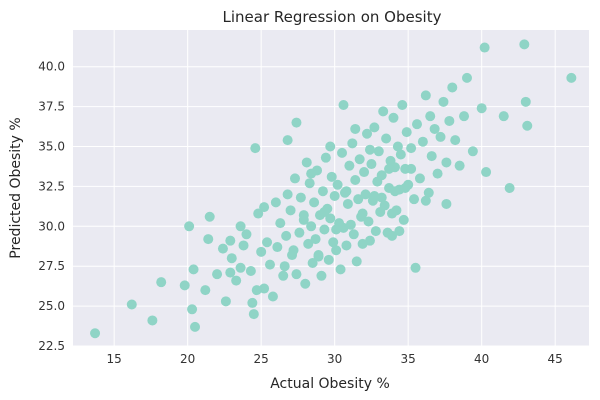 The image size is (600, 400). Describe the element at coordinates (51, 266) in the screenshot. I see `y-tick-label: 27.5` at that location.